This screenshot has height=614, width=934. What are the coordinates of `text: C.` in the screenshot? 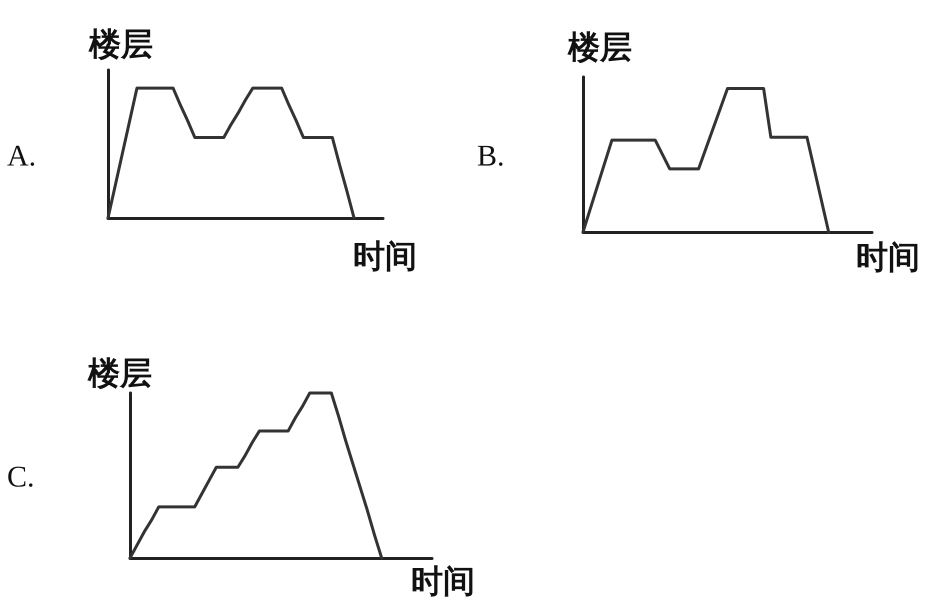 It's located at (21, 477).